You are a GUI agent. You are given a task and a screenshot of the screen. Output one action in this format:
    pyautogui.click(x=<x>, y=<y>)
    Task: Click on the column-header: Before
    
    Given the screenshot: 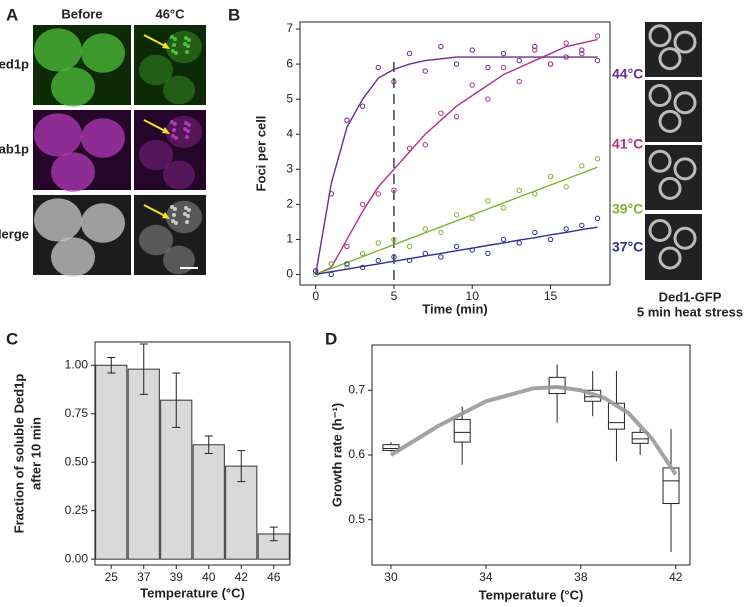 What is the action you would take?
    pyautogui.click(x=81, y=13)
    